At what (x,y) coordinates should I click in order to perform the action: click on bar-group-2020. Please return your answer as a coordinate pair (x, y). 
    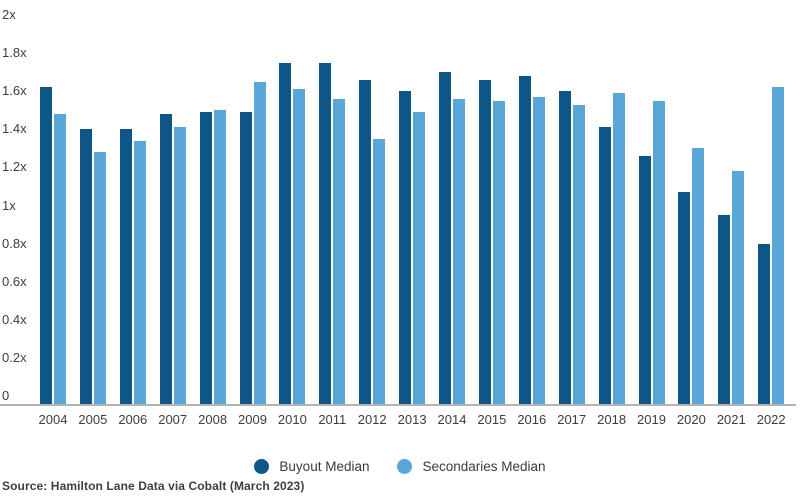
    Looking at the image, I should click on (691, 276).